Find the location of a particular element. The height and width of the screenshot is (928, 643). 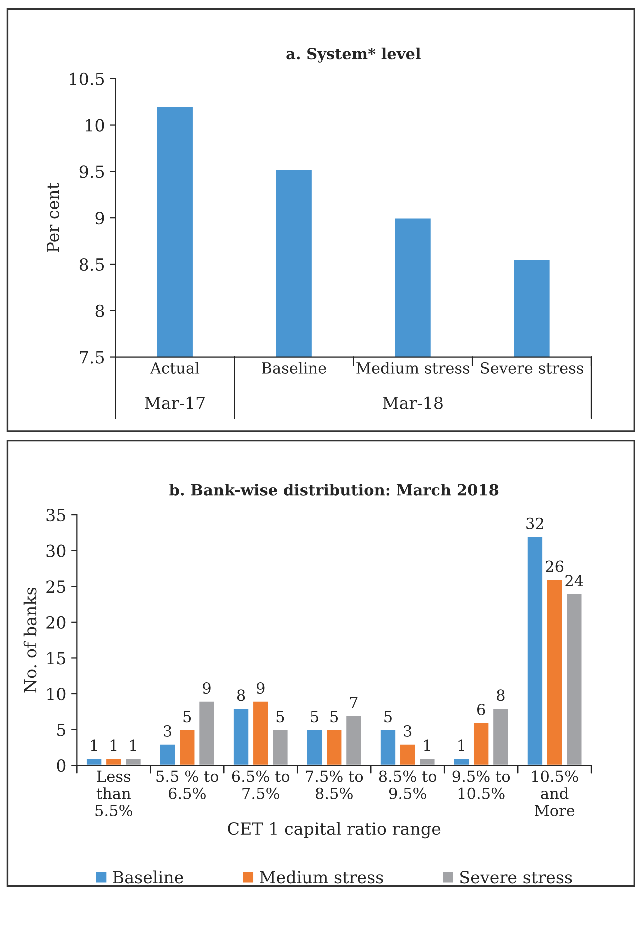

data-label: 24 is located at coordinates (575, 580).